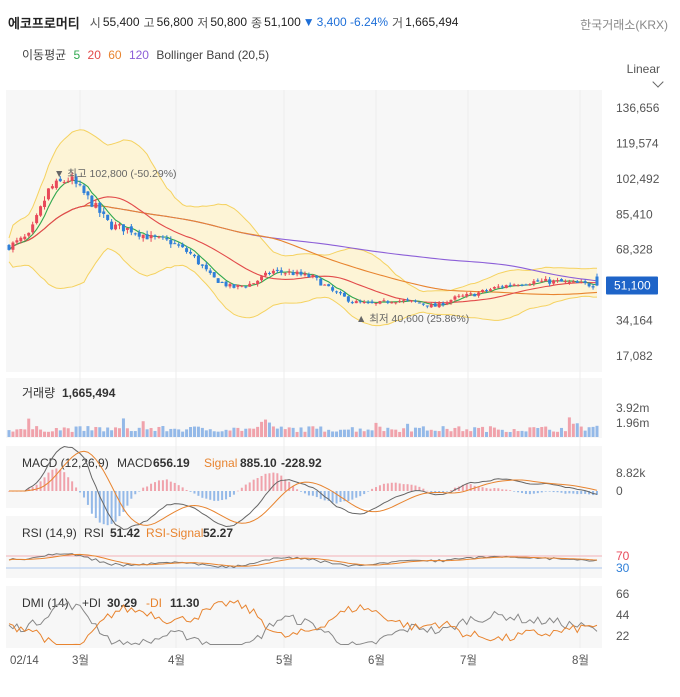  I want to click on x-axis-label: 7월, so click(468, 660).